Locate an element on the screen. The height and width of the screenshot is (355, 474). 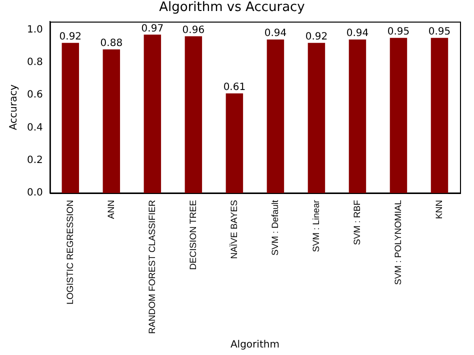
chart-title: Algorithm vs Accuracy is located at coordinates (232, 8).